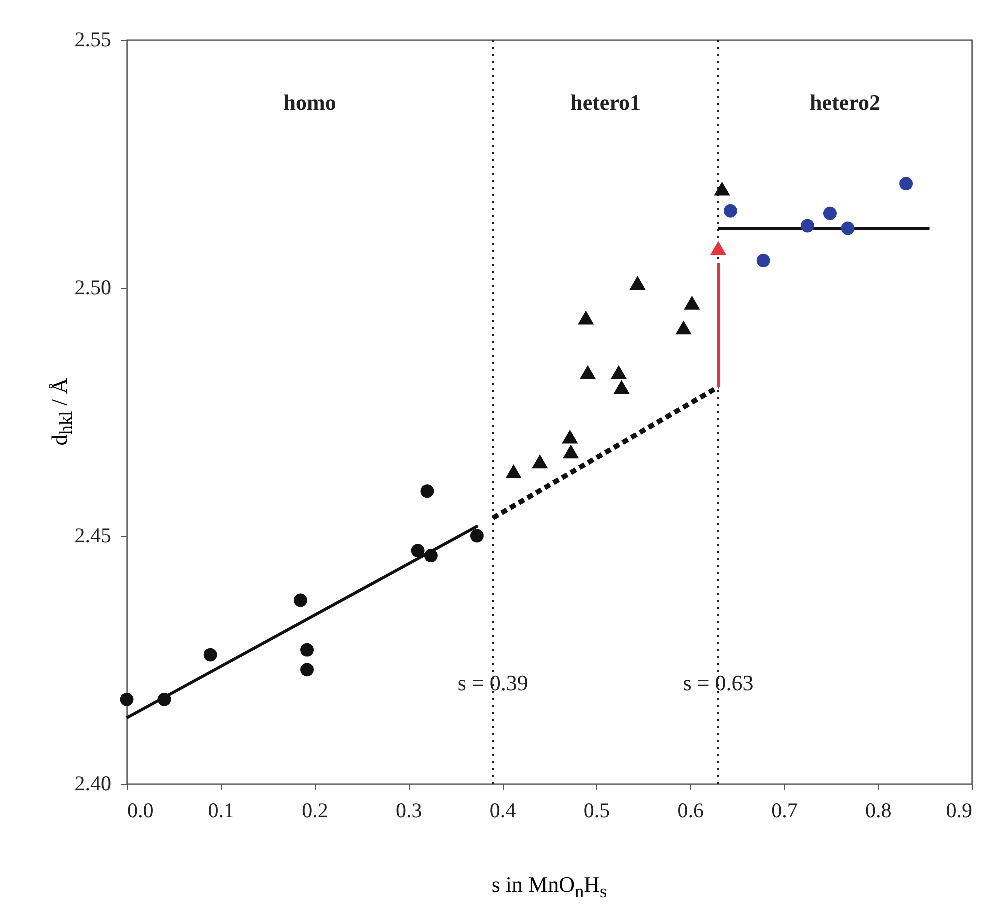  I want to click on x-tick-label: 0.7, so click(785, 810).